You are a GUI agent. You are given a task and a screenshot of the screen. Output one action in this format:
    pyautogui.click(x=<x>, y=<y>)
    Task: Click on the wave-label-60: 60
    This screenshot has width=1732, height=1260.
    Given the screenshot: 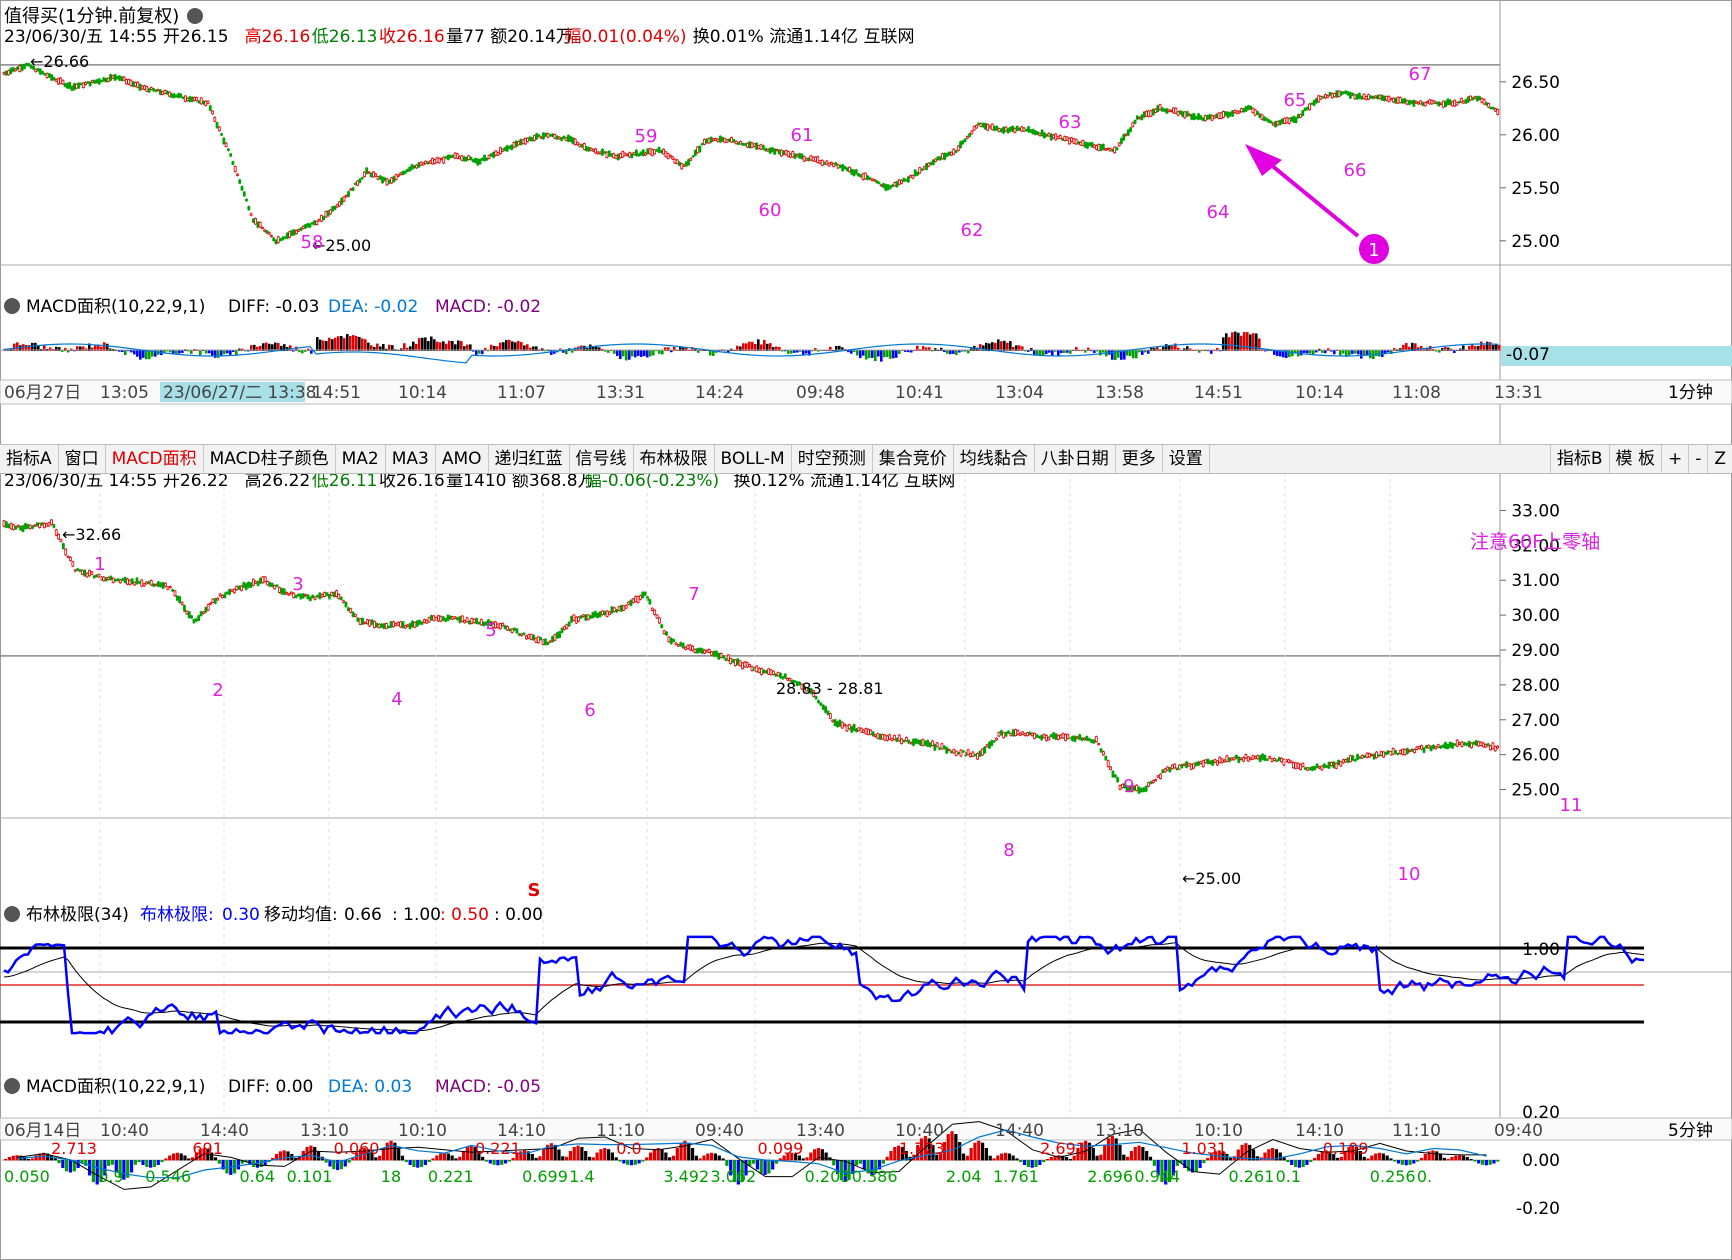 What is the action you would take?
    pyautogui.click(x=770, y=210)
    